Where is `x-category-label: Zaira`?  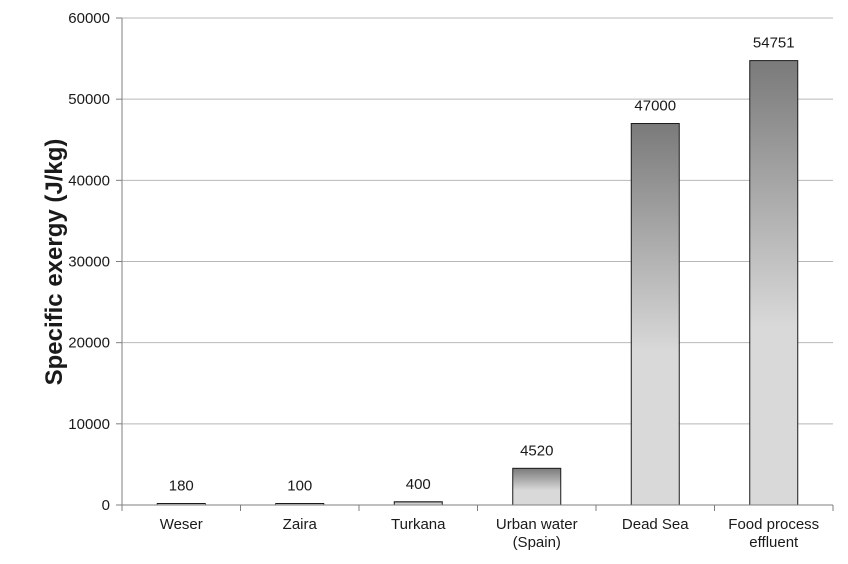 x-category-label: Zaira is located at coordinates (300, 524).